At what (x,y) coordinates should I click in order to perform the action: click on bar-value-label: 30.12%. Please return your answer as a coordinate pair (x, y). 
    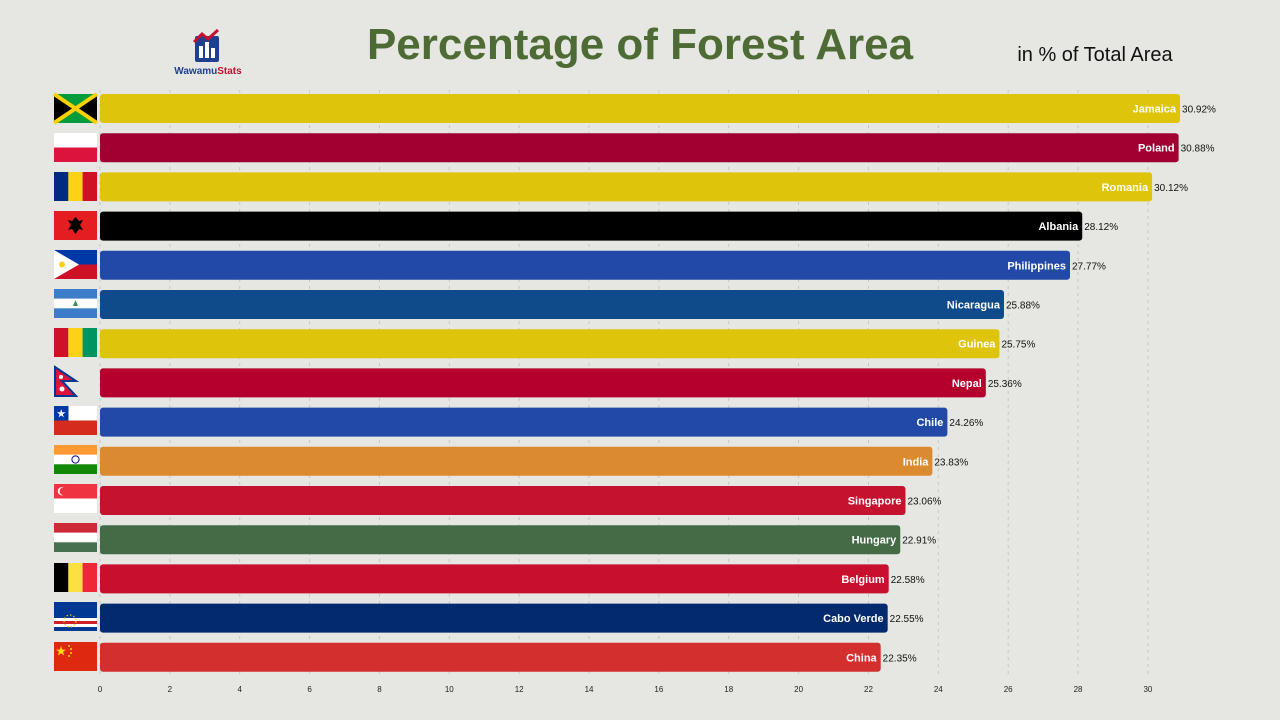
    Looking at the image, I should click on (1171, 188).